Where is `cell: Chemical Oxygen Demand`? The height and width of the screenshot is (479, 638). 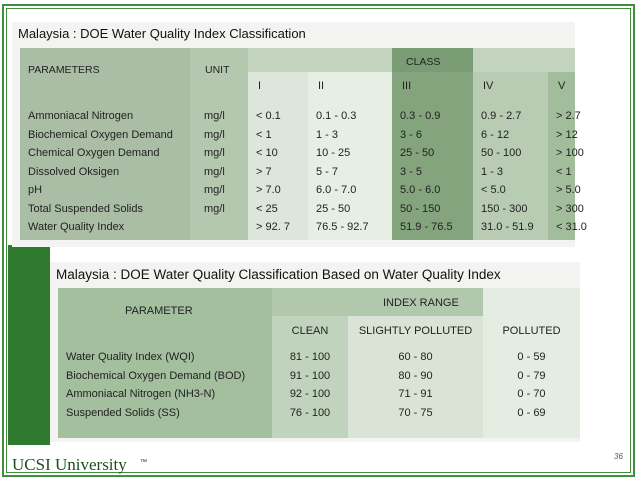 cell: Chemical Oxygen Demand is located at coordinates (94, 153).